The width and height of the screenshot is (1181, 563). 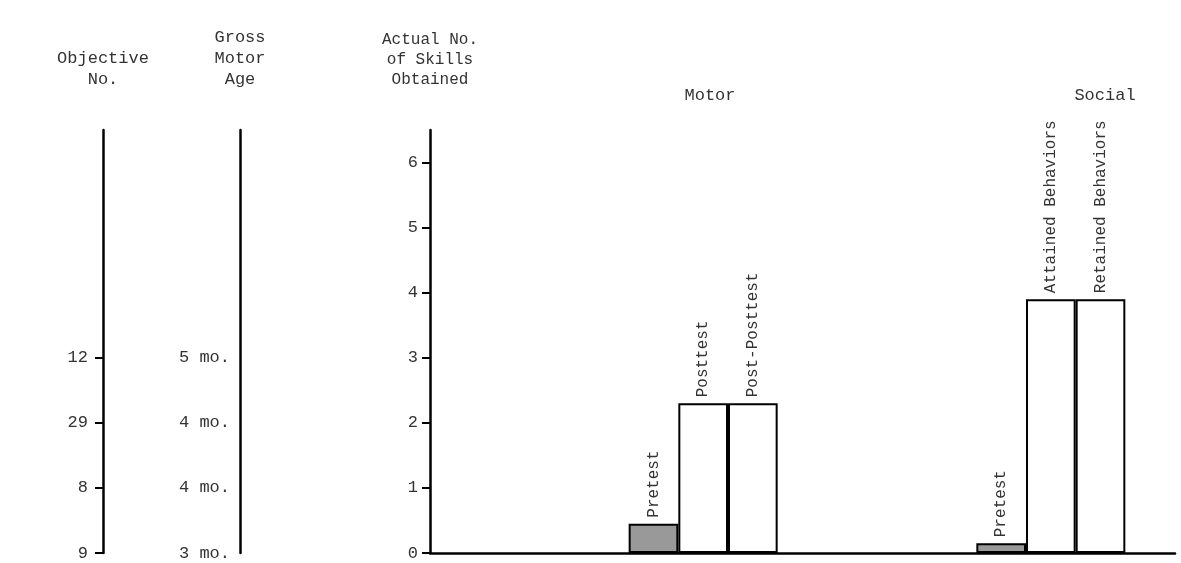 What do you see at coordinates (240, 58) in the screenshot?
I see `text: Gross Motor Age` at bounding box center [240, 58].